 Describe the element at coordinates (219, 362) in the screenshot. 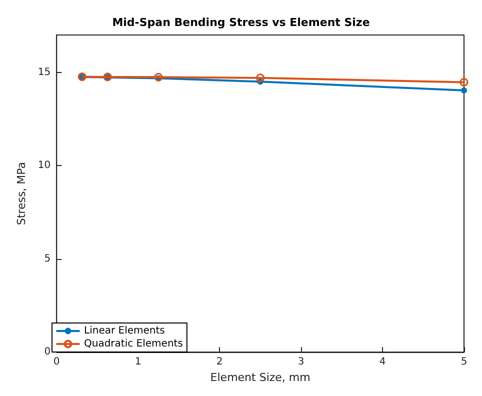

I see `x-tick-label: 2` at that location.